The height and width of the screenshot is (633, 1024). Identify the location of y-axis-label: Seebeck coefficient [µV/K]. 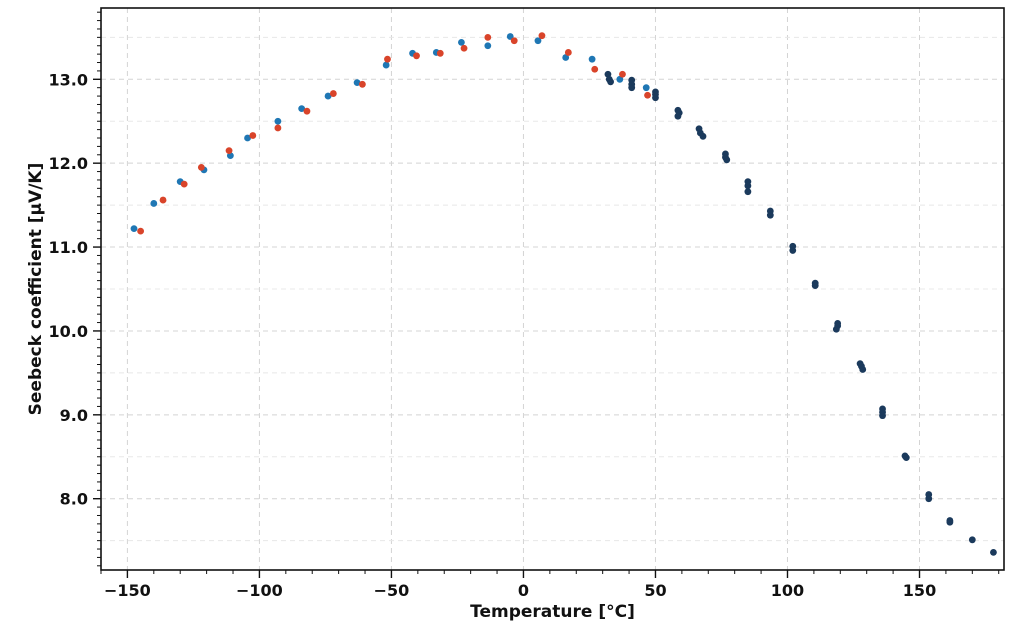
(36, 289).